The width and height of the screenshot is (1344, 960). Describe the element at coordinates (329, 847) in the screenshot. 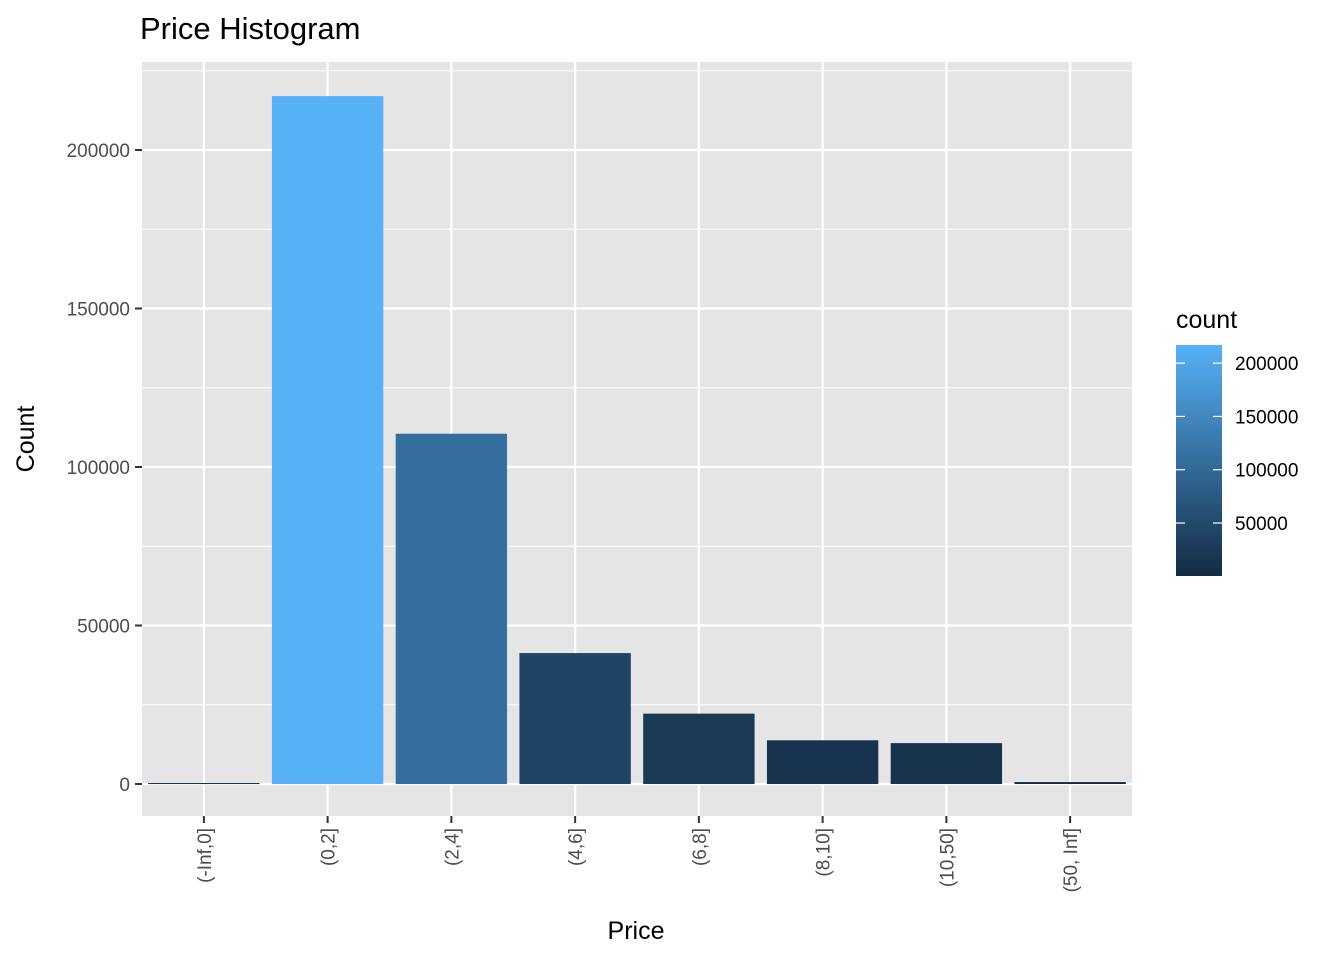

I see `x-tick-label: (0,2]` at that location.